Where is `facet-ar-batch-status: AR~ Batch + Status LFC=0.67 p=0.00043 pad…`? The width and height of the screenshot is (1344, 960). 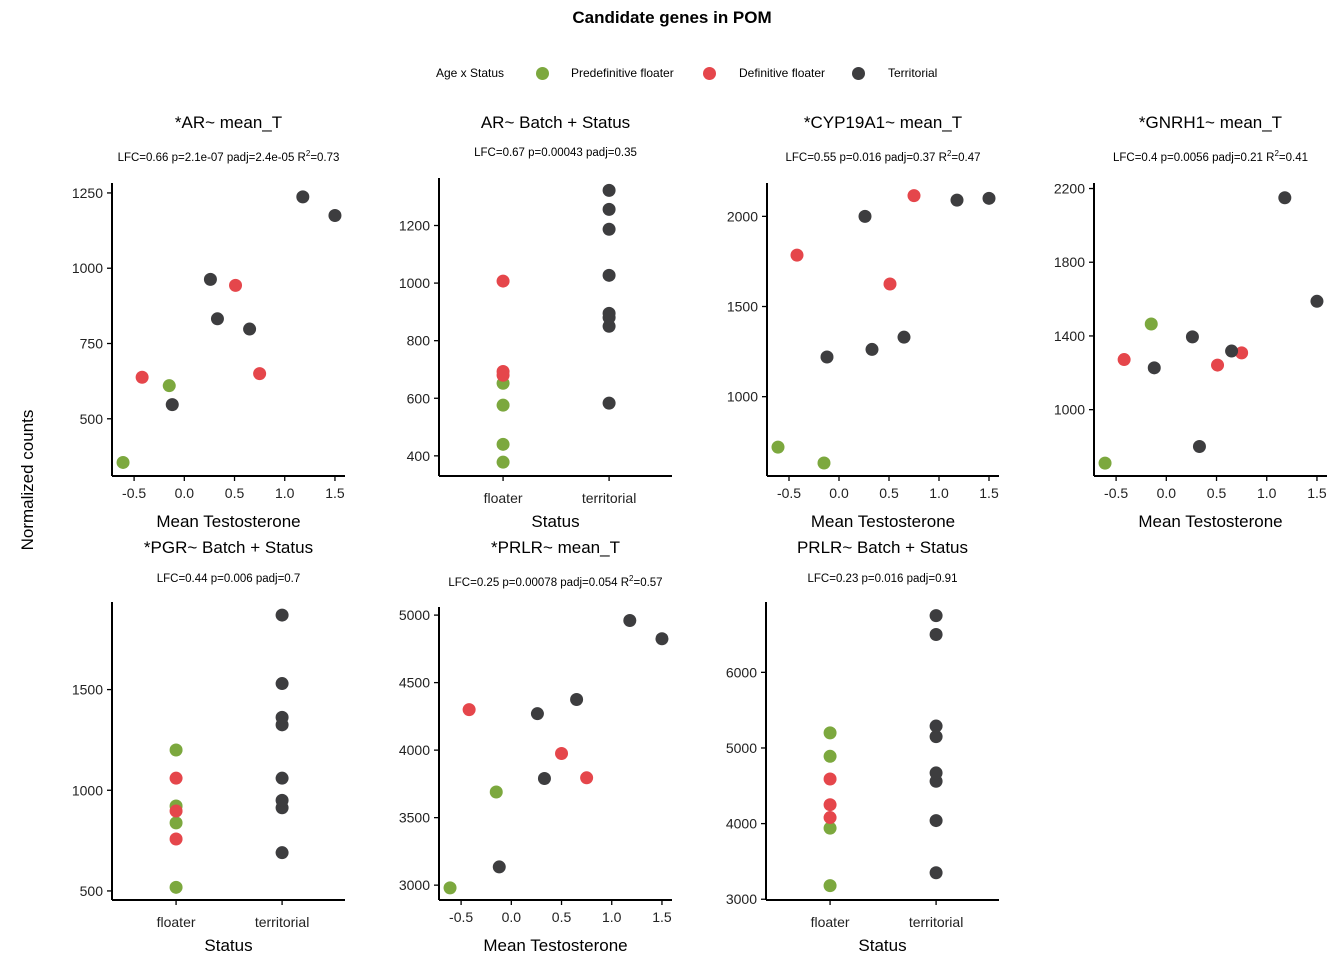
facet-ar-batch-status: AR~ Batch + Status LFC=0.67 p=0.00043 pad… is located at coordinates (535, 322).